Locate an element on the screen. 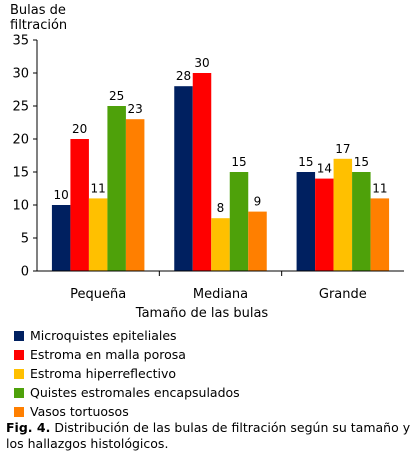  y-tick-label: 5 is located at coordinates (25, 239).